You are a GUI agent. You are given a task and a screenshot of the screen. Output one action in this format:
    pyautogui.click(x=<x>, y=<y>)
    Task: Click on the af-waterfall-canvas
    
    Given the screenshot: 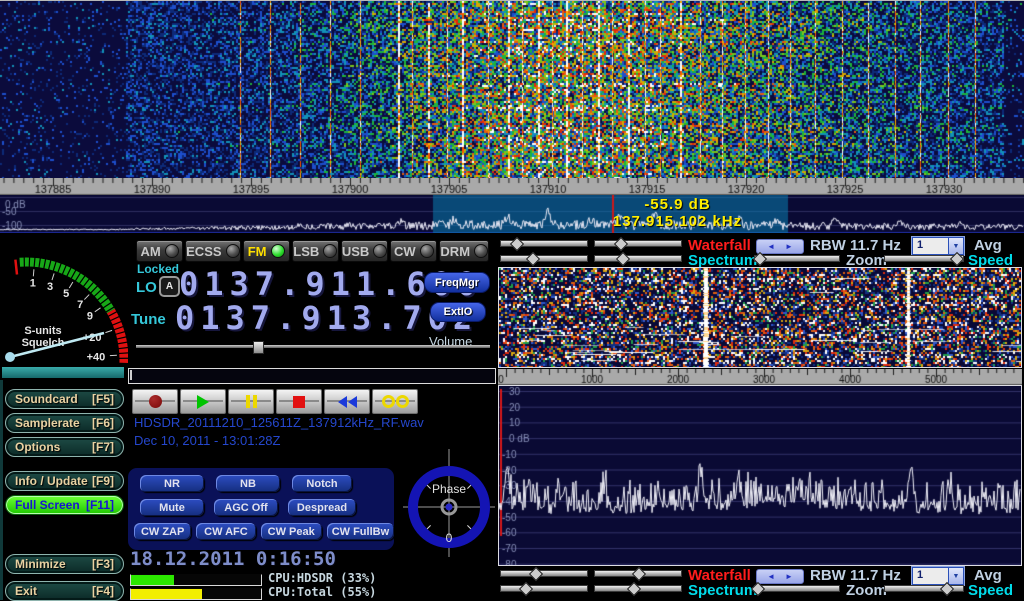 What is the action you would take?
    pyautogui.click(x=760, y=317)
    